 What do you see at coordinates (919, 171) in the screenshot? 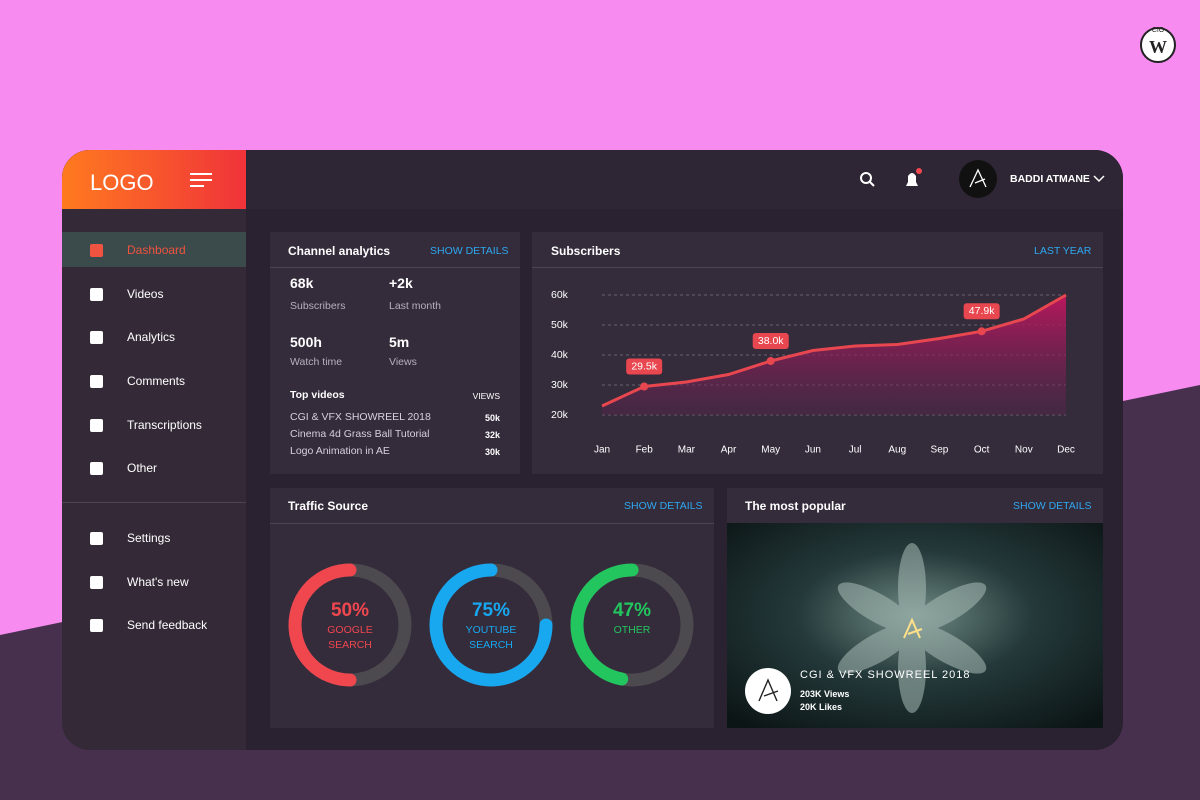
I see `notification-dot` at bounding box center [919, 171].